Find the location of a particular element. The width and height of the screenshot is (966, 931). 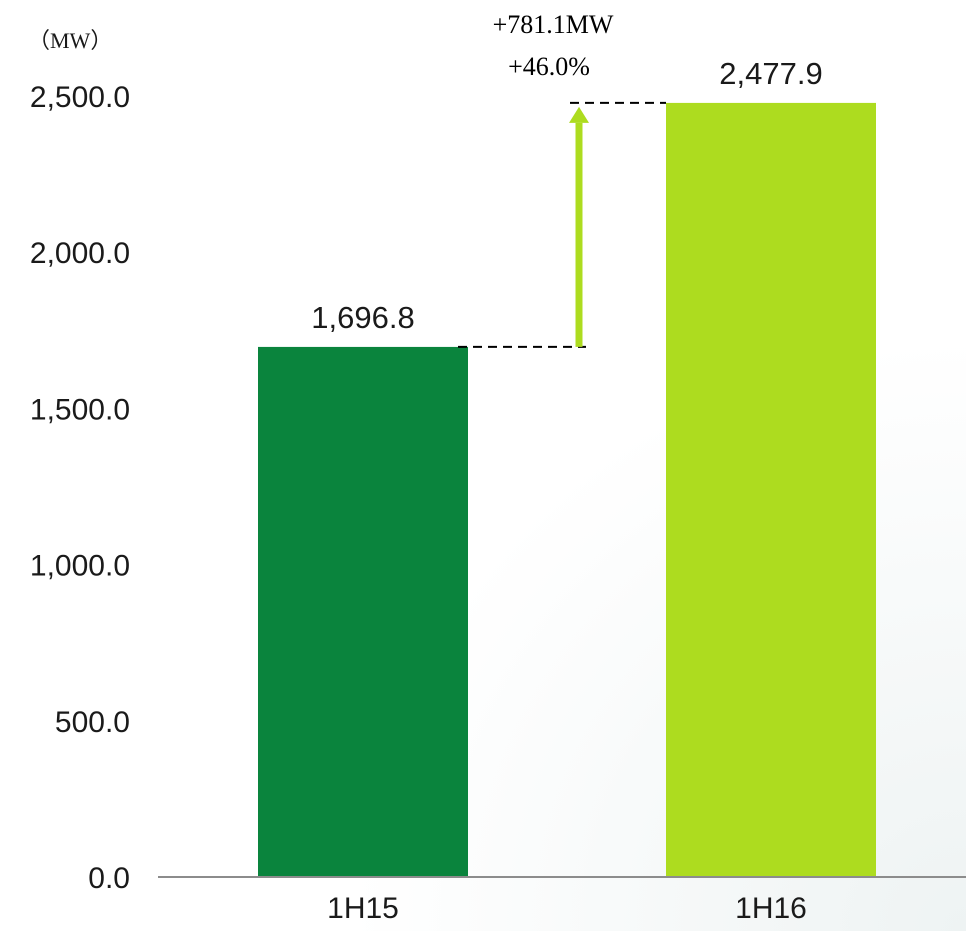

y-tick-label: 1,500.0 is located at coordinates (80, 409).